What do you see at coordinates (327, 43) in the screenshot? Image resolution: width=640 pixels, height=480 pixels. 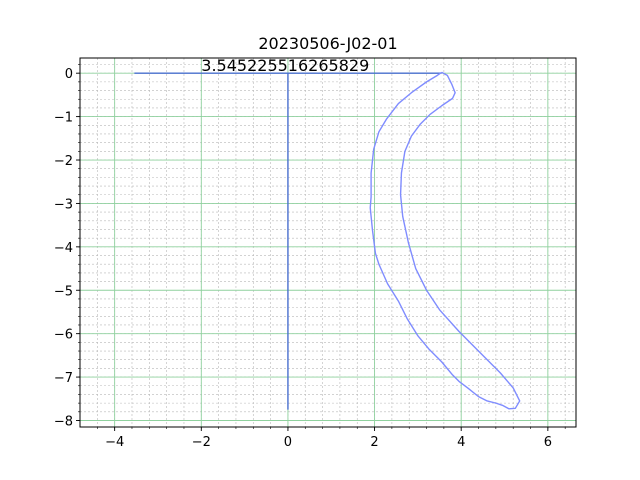 I see `chart-title: 20230506-J02-01` at bounding box center [327, 43].